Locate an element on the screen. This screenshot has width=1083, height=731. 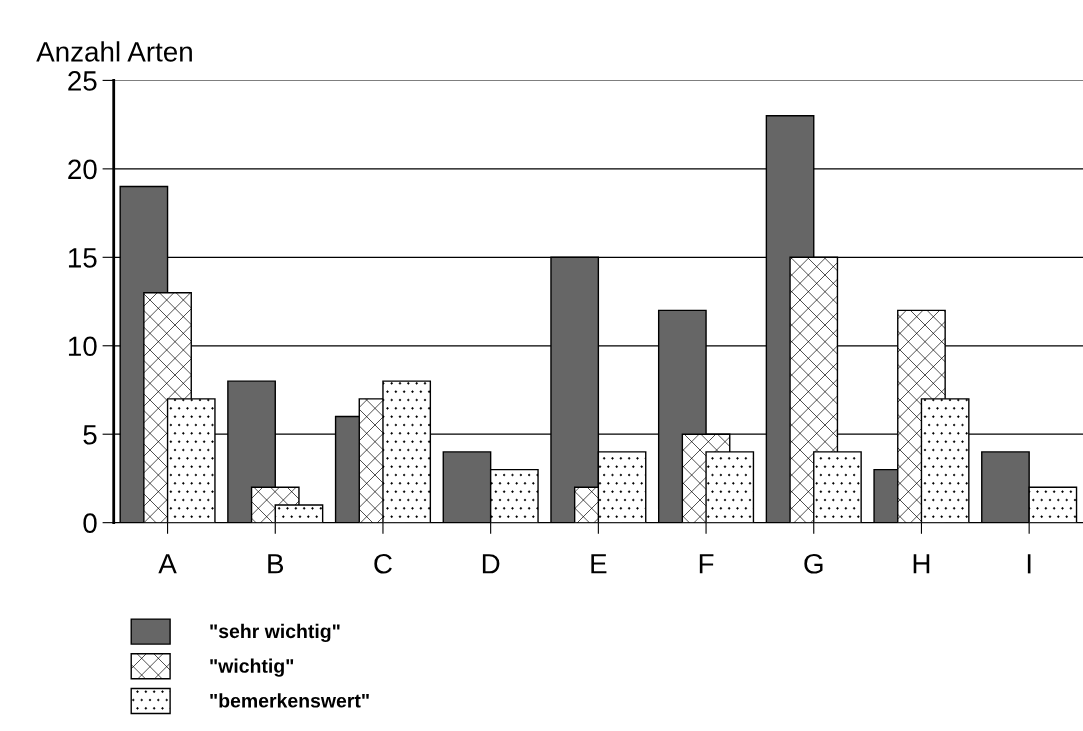
x-tick-label: C is located at coordinates (383, 563).